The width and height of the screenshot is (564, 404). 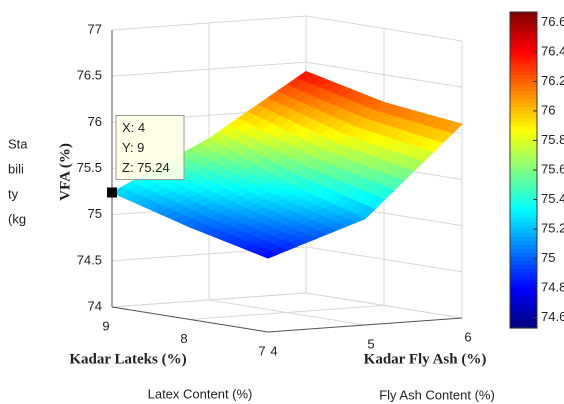 I want to click on side-text: Sta, so click(x=18, y=143).